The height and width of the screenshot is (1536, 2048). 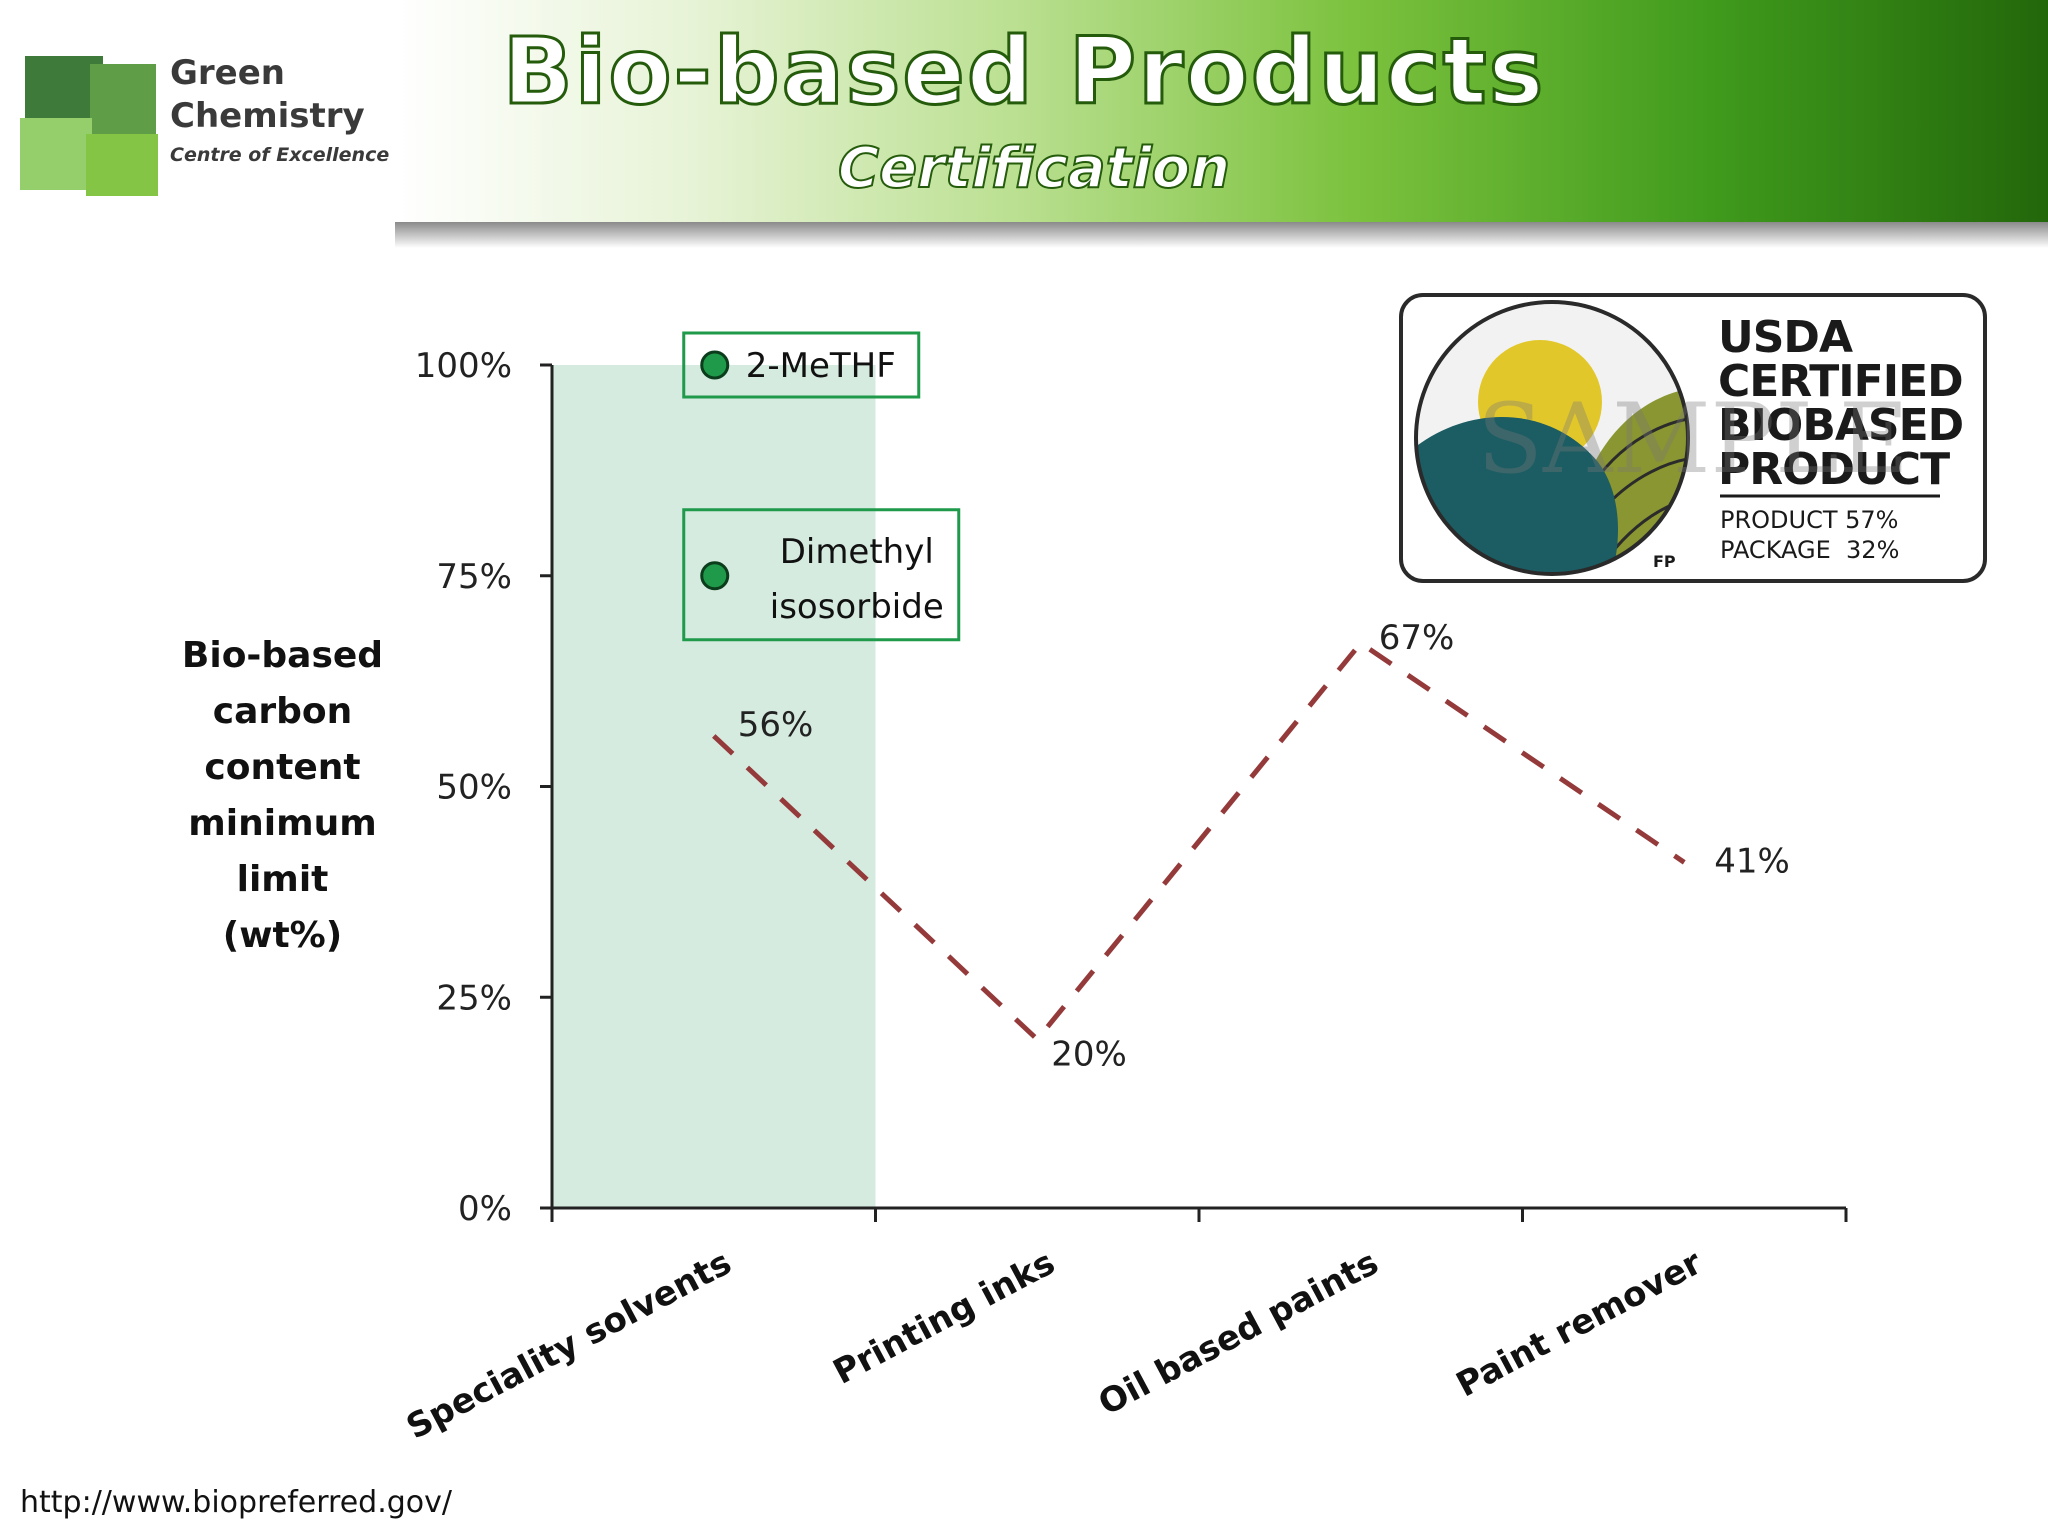 What do you see at coordinates (474, 998) in the screenshot?
I see `y-tick-label: 25%` at bounding box center [474, 998].